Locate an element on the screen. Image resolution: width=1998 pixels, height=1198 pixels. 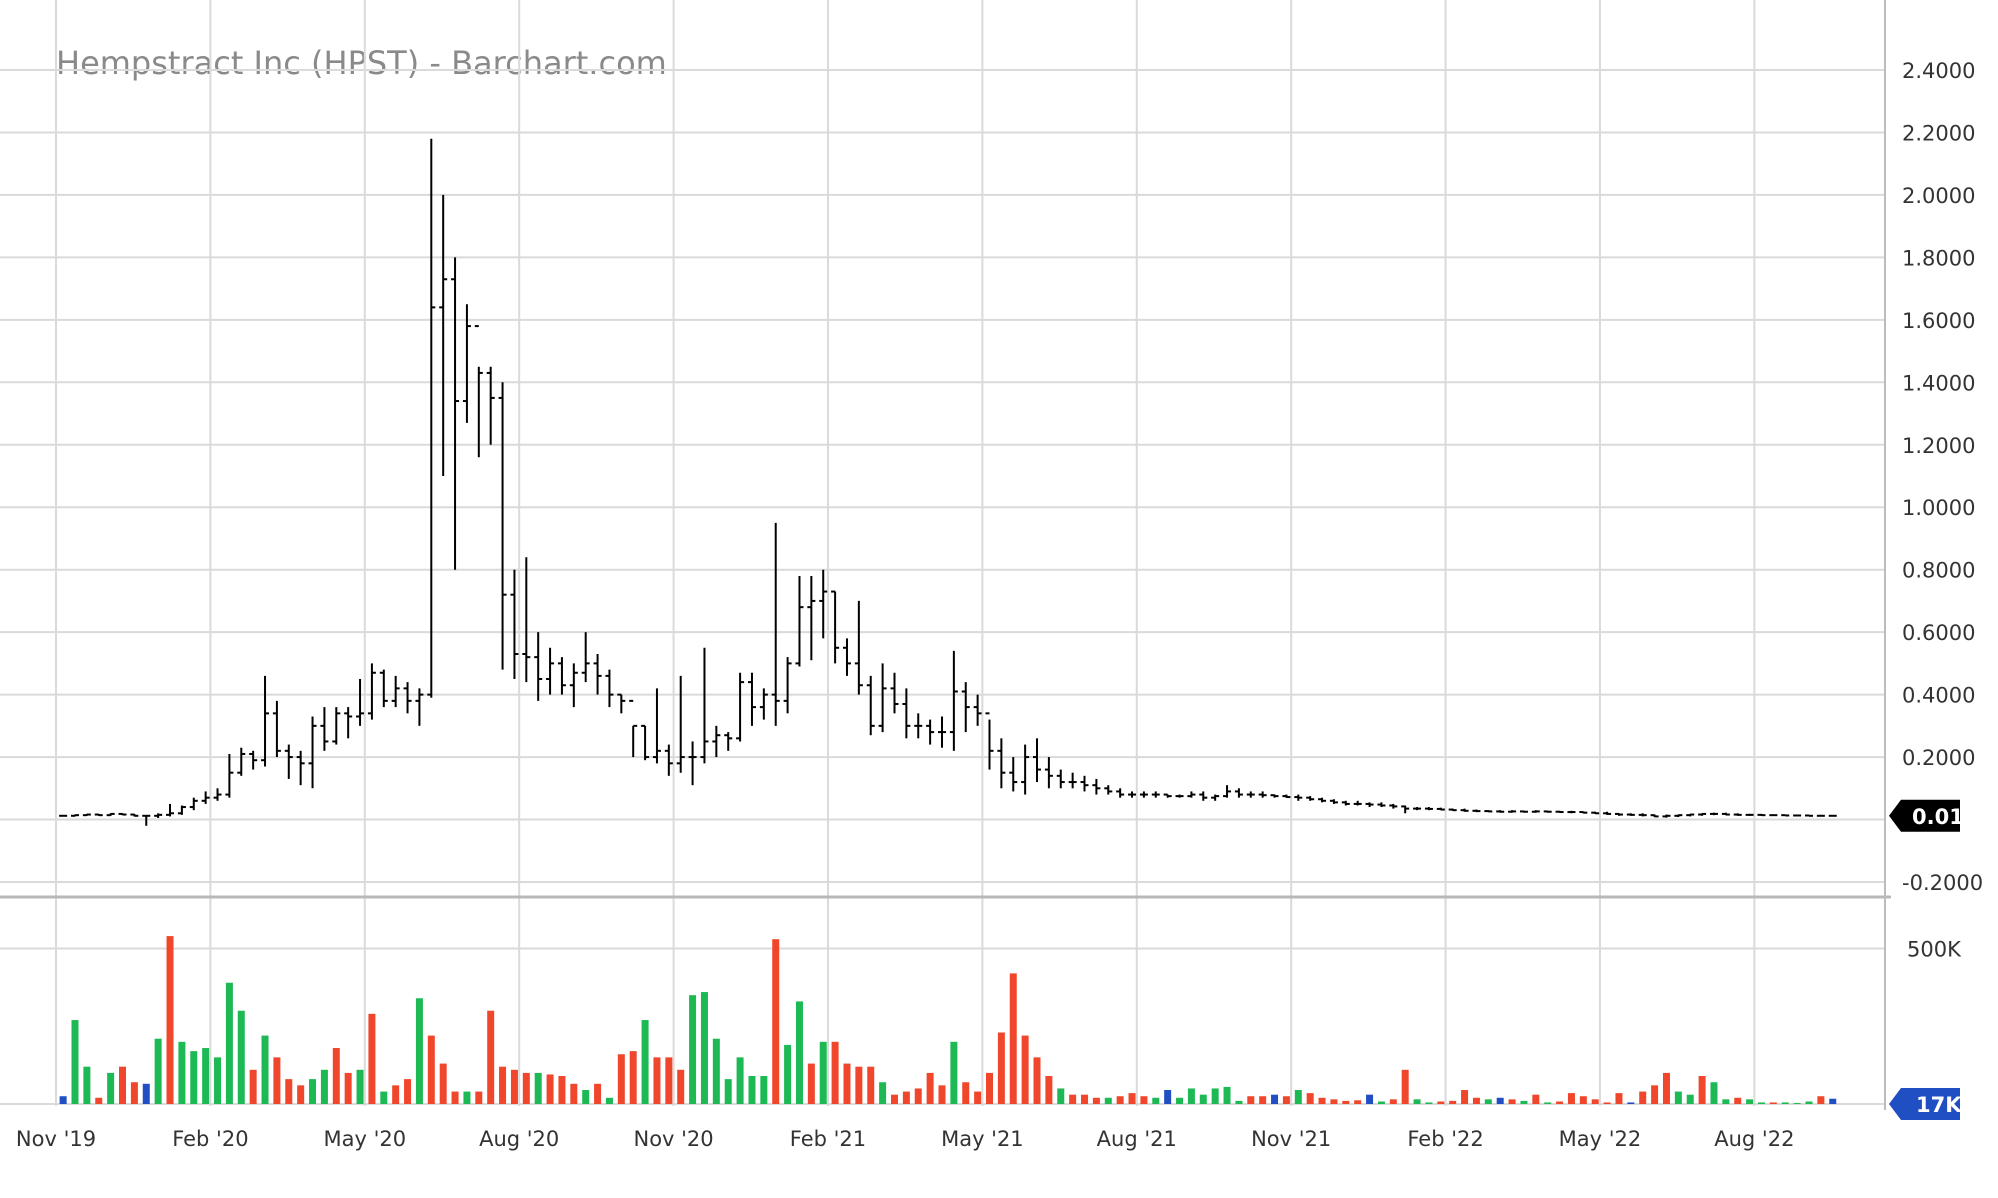
x-tick-label: Aug '21 is located at coordinates (1137, 1139).